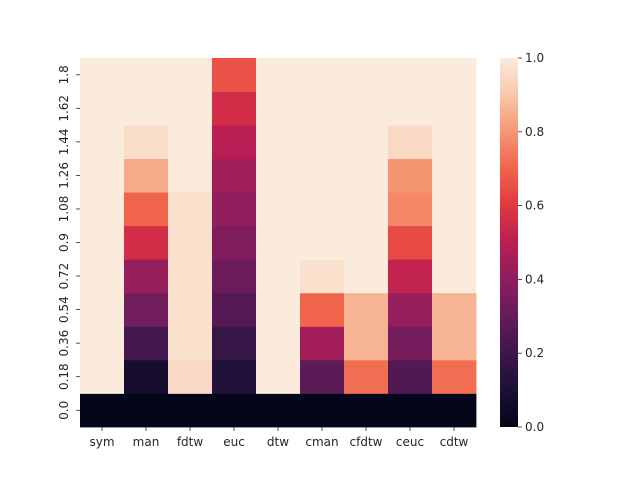  What do you see at coordinates (410, 410) in the screenshot?
I see `heatmap-cell-ceuc-0.0` at bounding box center [410, 410].